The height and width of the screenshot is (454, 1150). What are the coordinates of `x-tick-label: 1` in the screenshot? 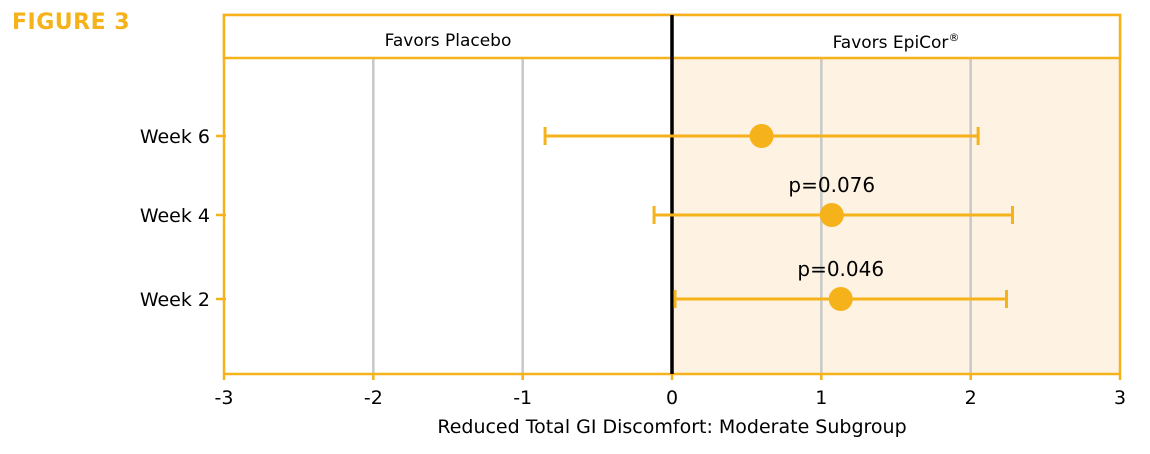 It's located at (821, 398).